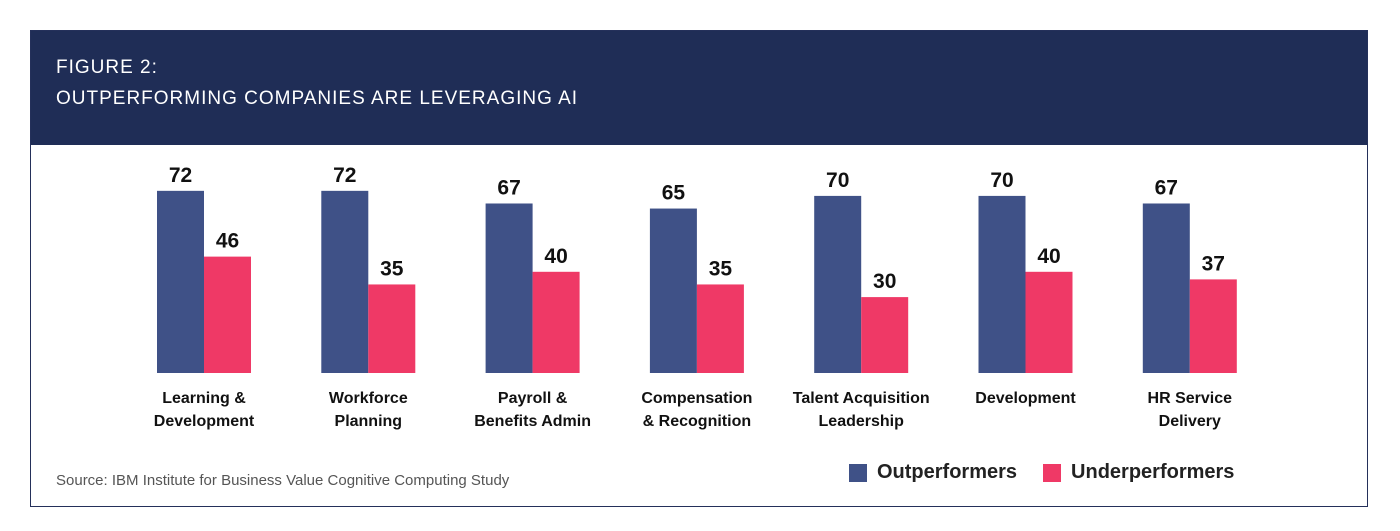  What do you see at coordinates (721, 268) in the screenshot?
I see `data-label-underperformers-3: 35` at bounding box center [721, 268].